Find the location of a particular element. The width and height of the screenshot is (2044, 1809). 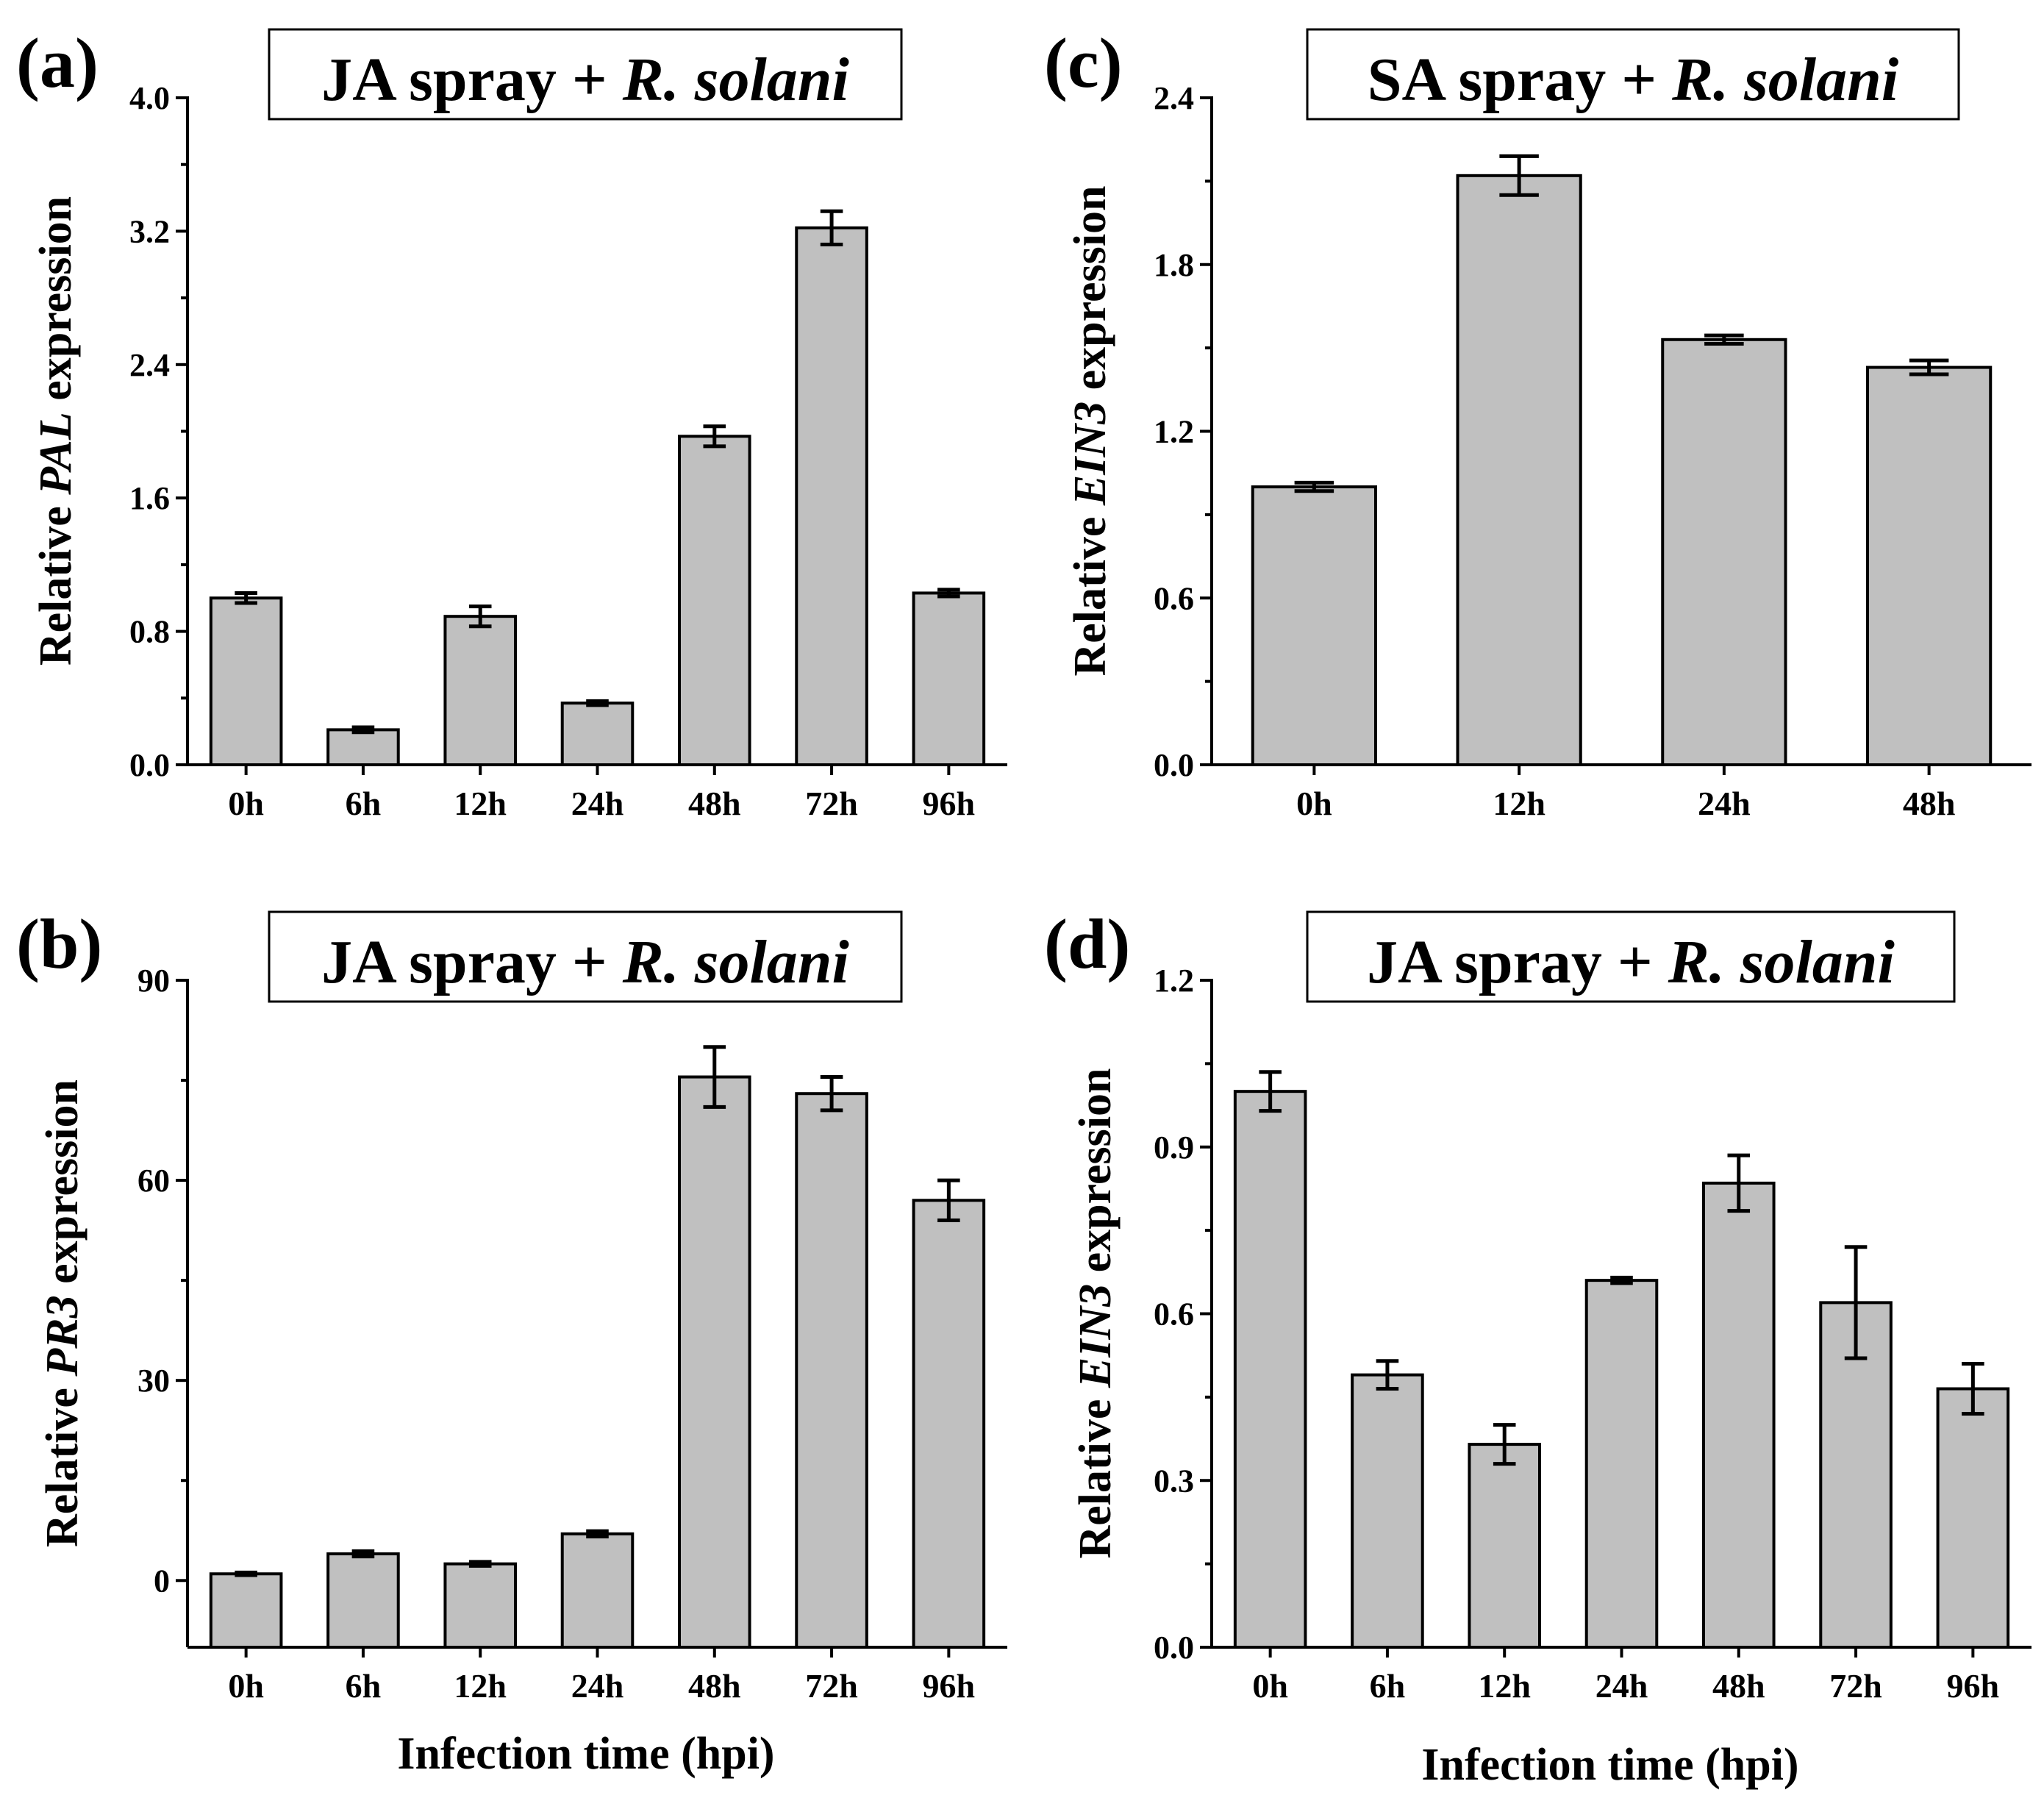

y-tick-label: 4.0 is located at coordinates (149, 98).